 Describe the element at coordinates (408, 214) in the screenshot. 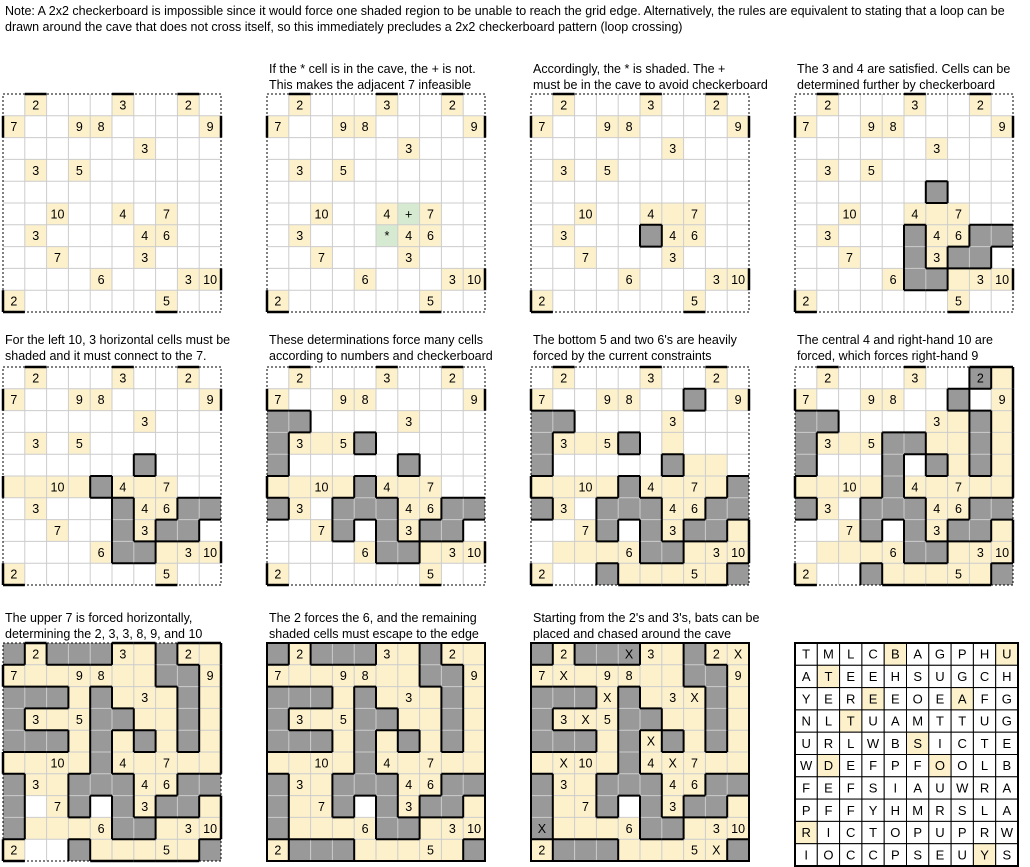

I see `hint-mark: +` at that location.